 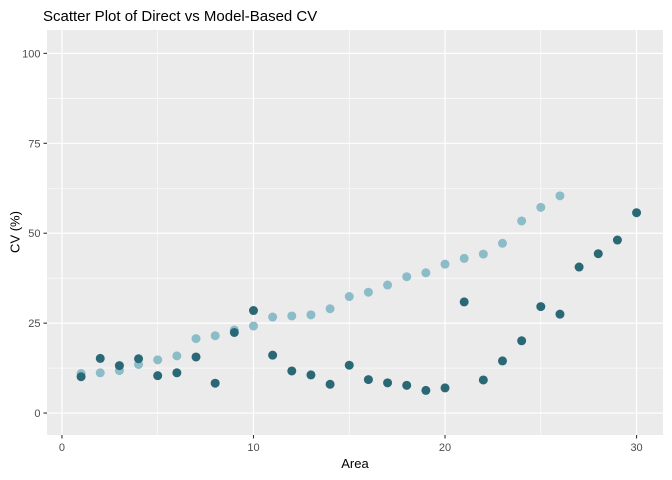 I want to click on chart-title: Scatter Plot of Direct vs Model-Based CV, so click(x=180, y=16).